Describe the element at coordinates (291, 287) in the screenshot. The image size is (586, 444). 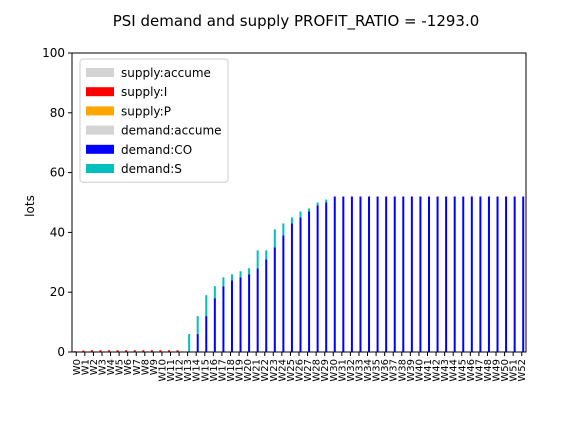
I see `bar-demand-co-w25` at that location.